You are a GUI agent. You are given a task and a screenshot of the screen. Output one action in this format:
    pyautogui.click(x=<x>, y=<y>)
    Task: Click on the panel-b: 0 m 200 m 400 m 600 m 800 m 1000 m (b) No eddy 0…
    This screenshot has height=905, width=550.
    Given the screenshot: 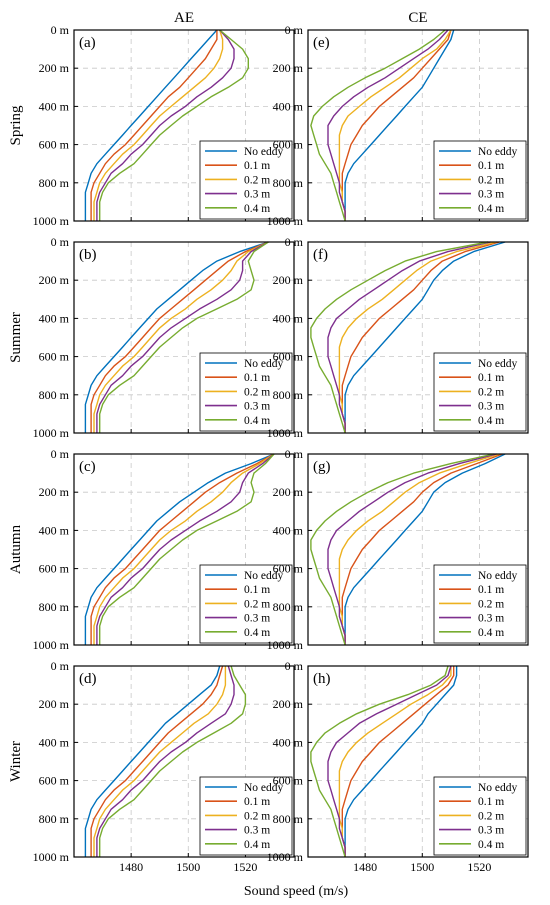 What is the action you would take?
    pyautogui.click(x=164, y=337)
    